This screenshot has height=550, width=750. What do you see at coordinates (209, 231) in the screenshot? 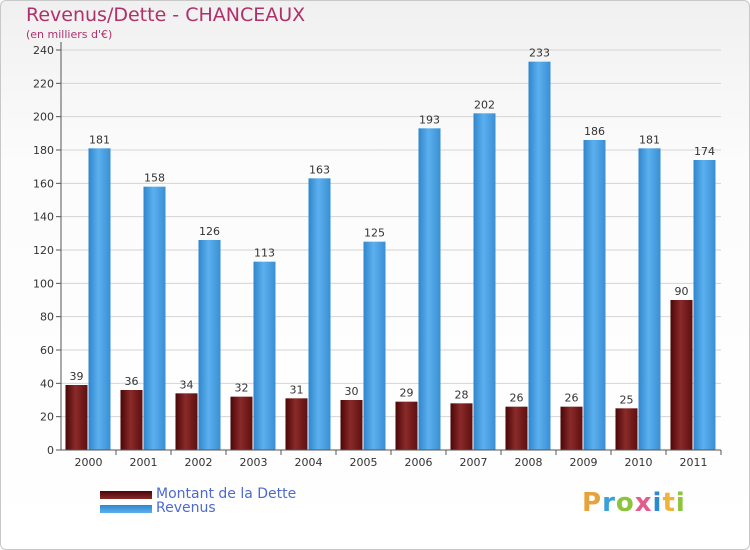
I see `data-label-revenus: 126` at bounding box center [209, 231].